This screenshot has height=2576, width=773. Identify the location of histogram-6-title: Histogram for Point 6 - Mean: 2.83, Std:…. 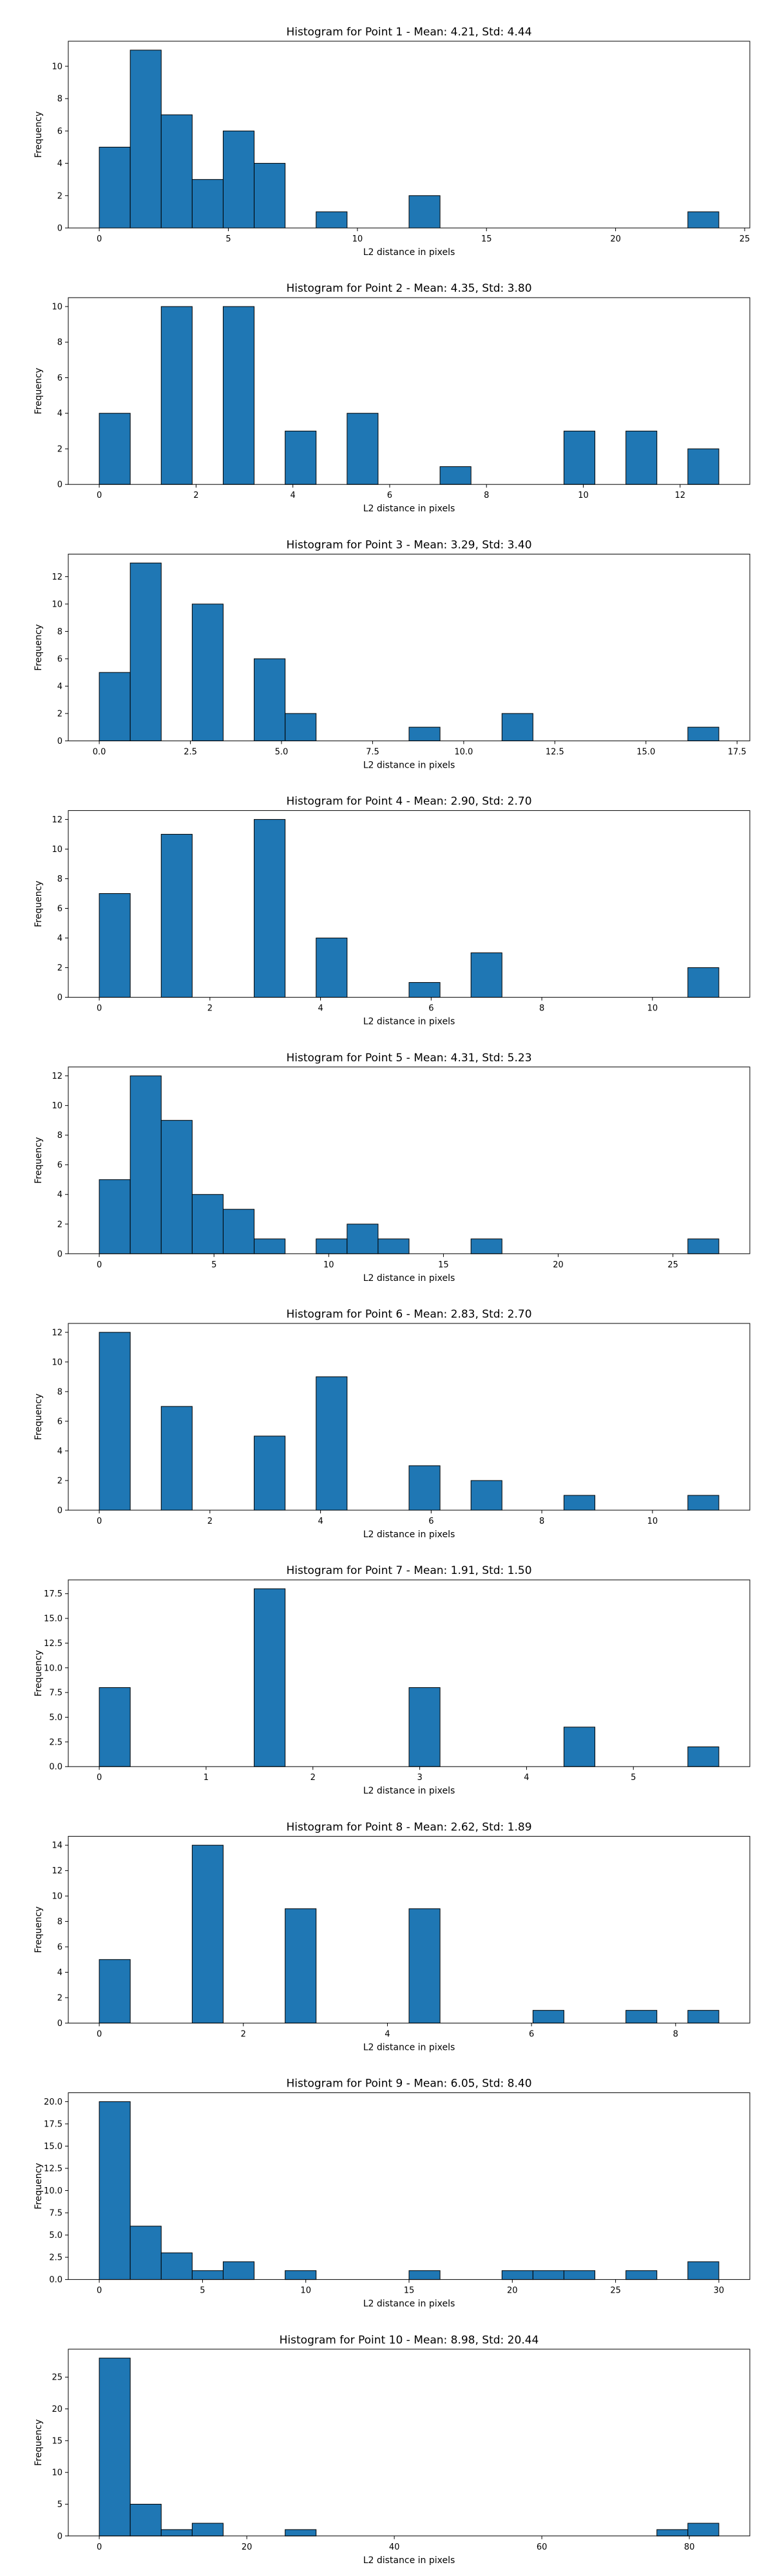
(408, 1315).